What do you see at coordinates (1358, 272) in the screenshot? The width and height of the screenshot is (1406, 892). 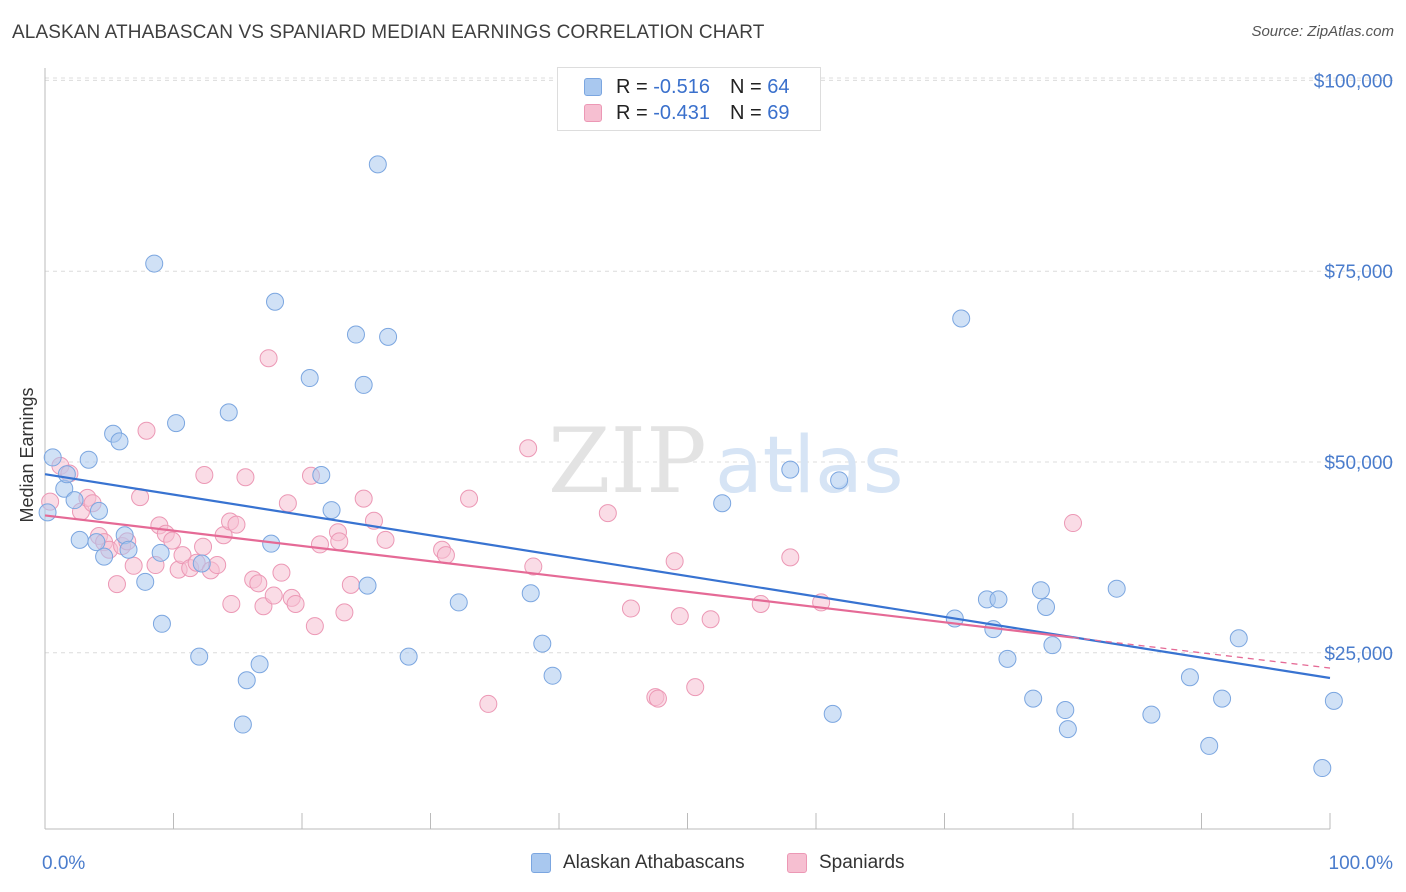 I see `y-tick-label: $75,000` at bounding box center [1358, 272].